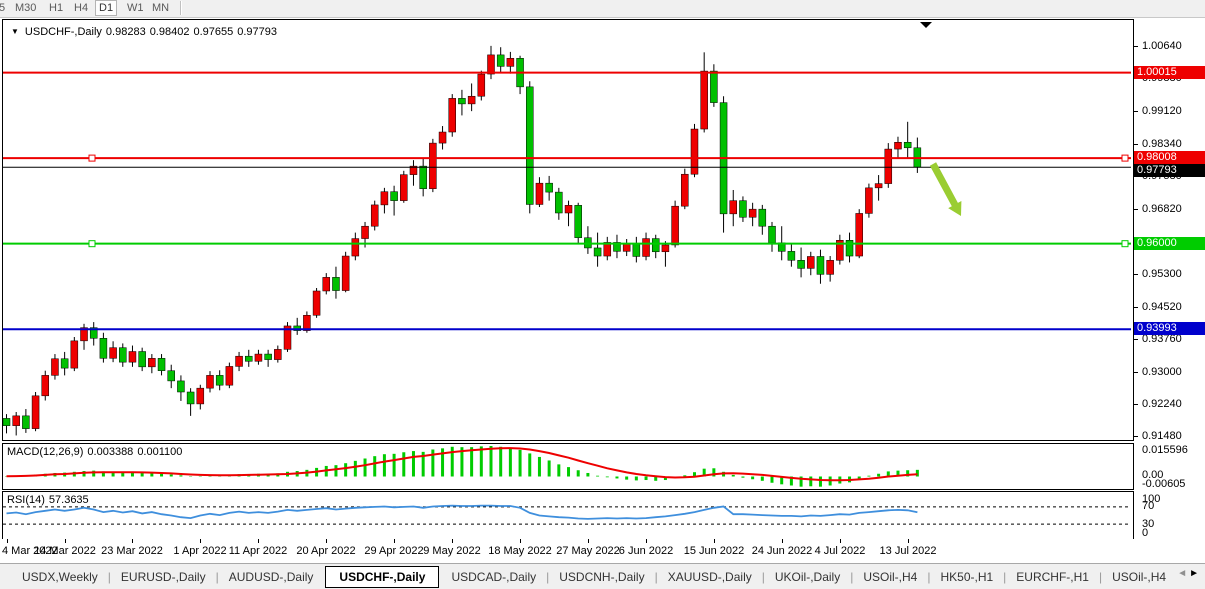  Describe the element at coordinates (1148, 506) in the screenshot. I see `rsi-axis-label: 70` at that location.